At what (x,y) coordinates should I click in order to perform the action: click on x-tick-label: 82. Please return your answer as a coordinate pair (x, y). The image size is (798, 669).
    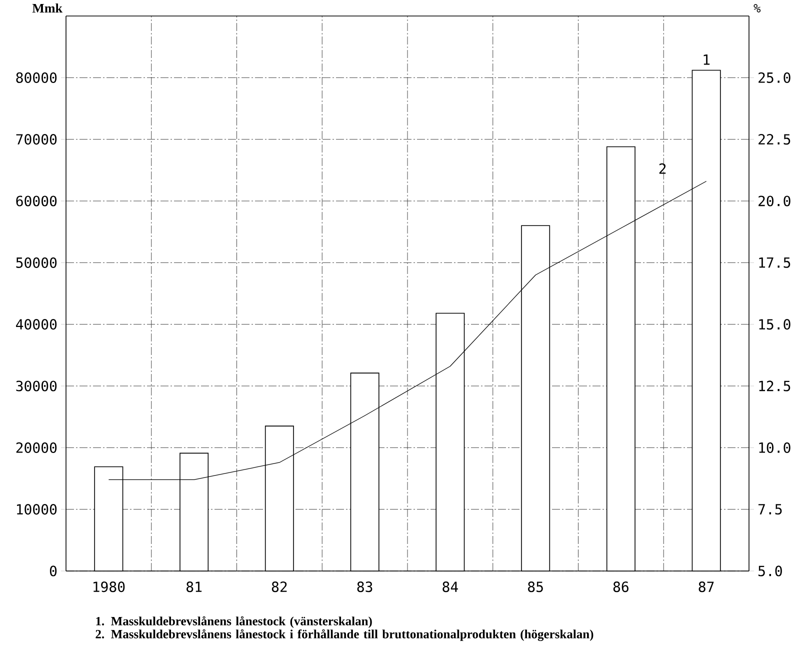
    Looking at the image, I should click on (279, 587).